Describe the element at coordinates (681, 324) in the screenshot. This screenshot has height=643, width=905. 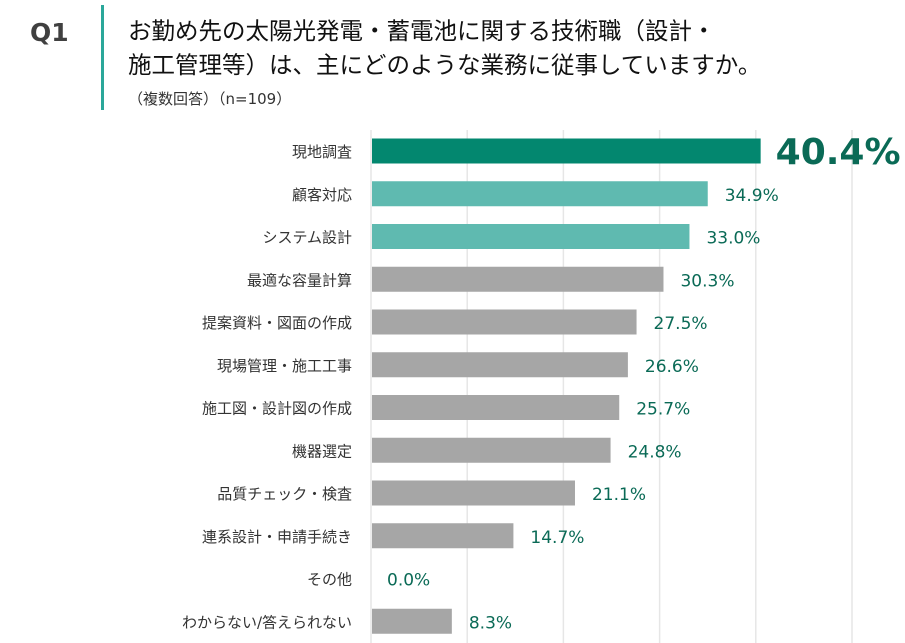
I see `value-label: 27.5%` at that location.